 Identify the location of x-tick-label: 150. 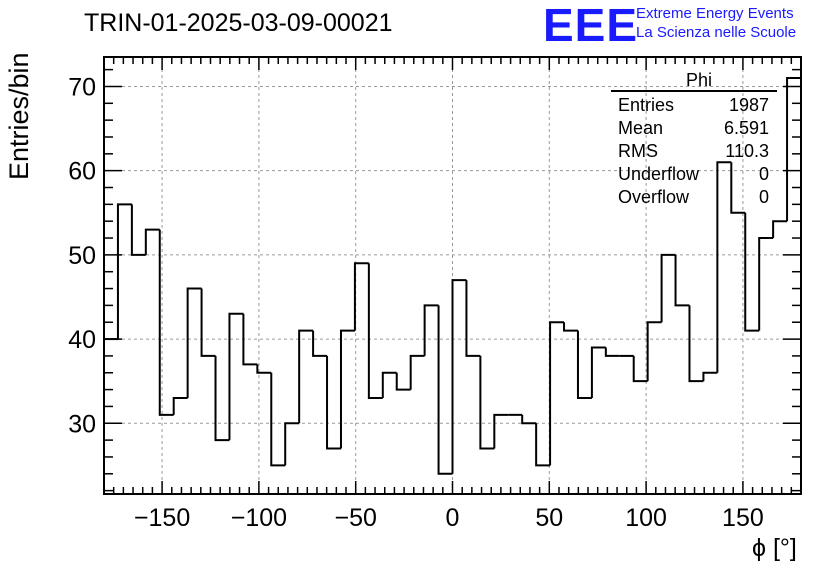
(743, 518).